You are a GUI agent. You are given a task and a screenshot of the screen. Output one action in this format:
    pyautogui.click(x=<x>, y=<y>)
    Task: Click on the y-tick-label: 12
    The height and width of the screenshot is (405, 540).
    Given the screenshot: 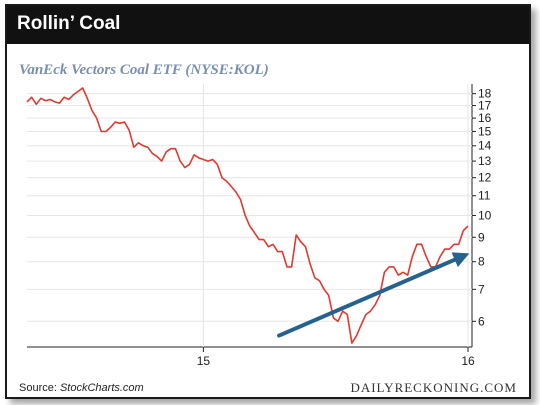 What is the action you would take?
    pyautogui.click(x=485, y=178)
    